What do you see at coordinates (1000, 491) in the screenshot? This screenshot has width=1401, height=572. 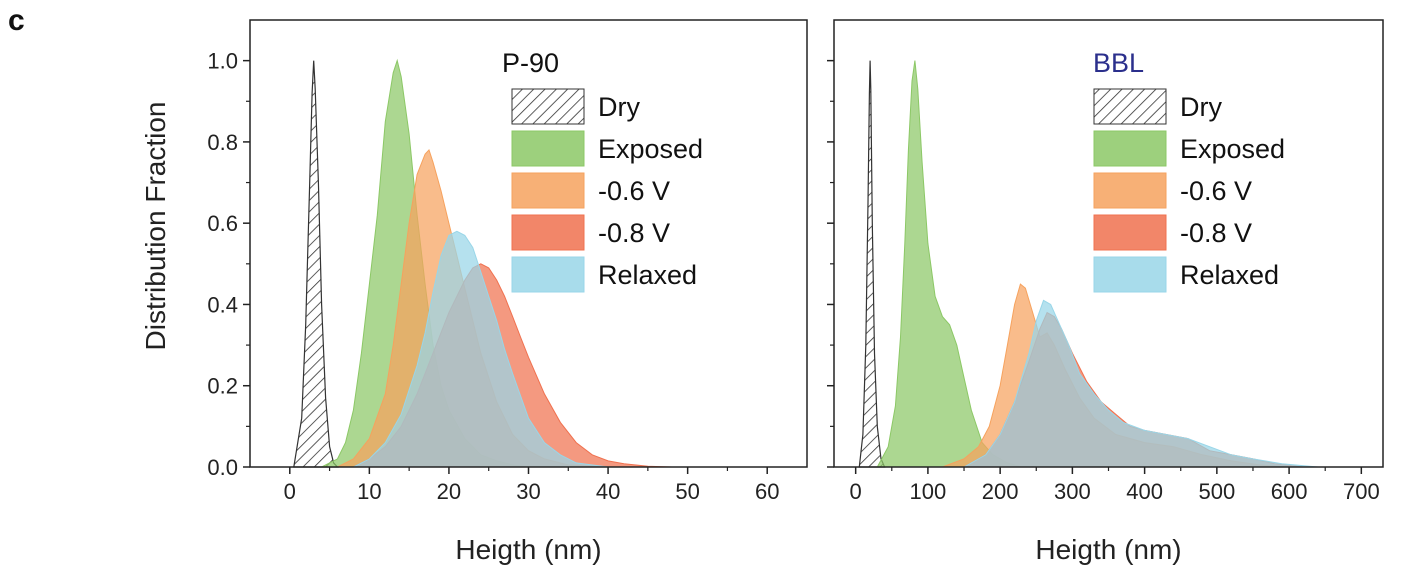 I see `x-tick-label: 200` at bounding box center [1000, 491].